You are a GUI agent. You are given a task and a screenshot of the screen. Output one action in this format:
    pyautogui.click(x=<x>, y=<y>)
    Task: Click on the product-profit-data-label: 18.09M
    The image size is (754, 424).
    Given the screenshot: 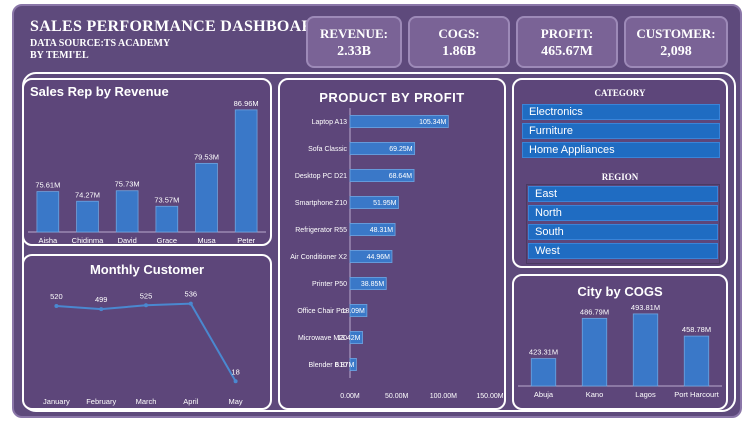 What is the action you would take?
    pyautogui.click(x=354, y=311)
    